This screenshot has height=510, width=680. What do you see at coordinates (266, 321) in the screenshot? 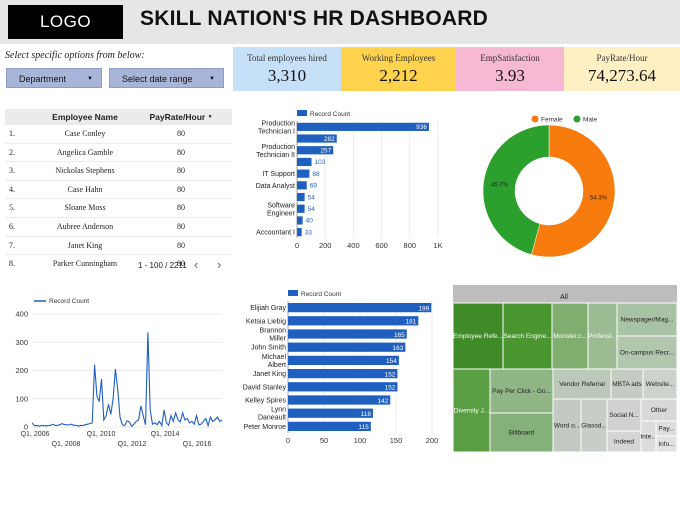
I see `category-label: Ketsia Liebig` at bounding box center [266, 321].